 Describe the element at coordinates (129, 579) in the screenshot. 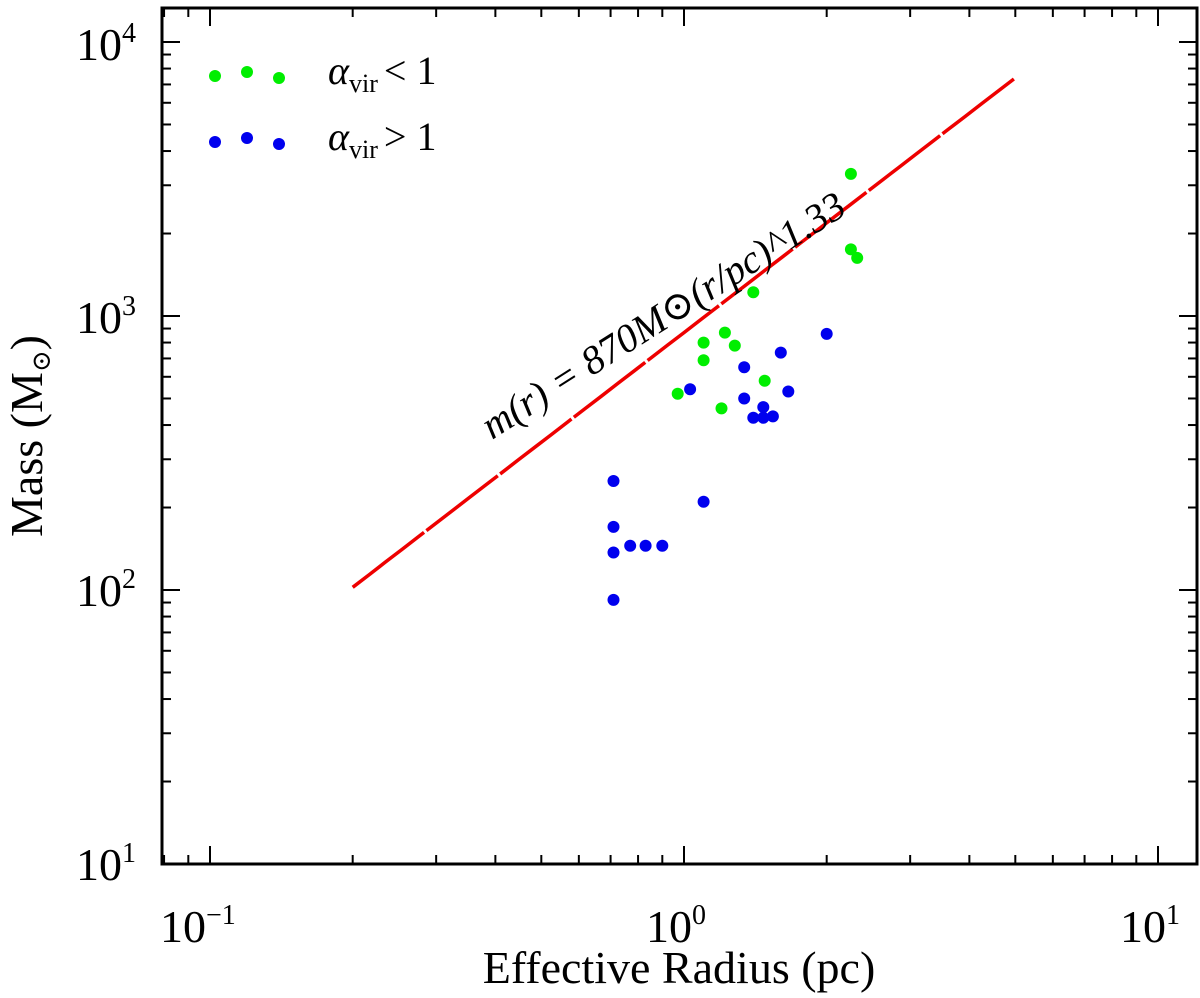

I see `y-tick-exp: 2` at that location.